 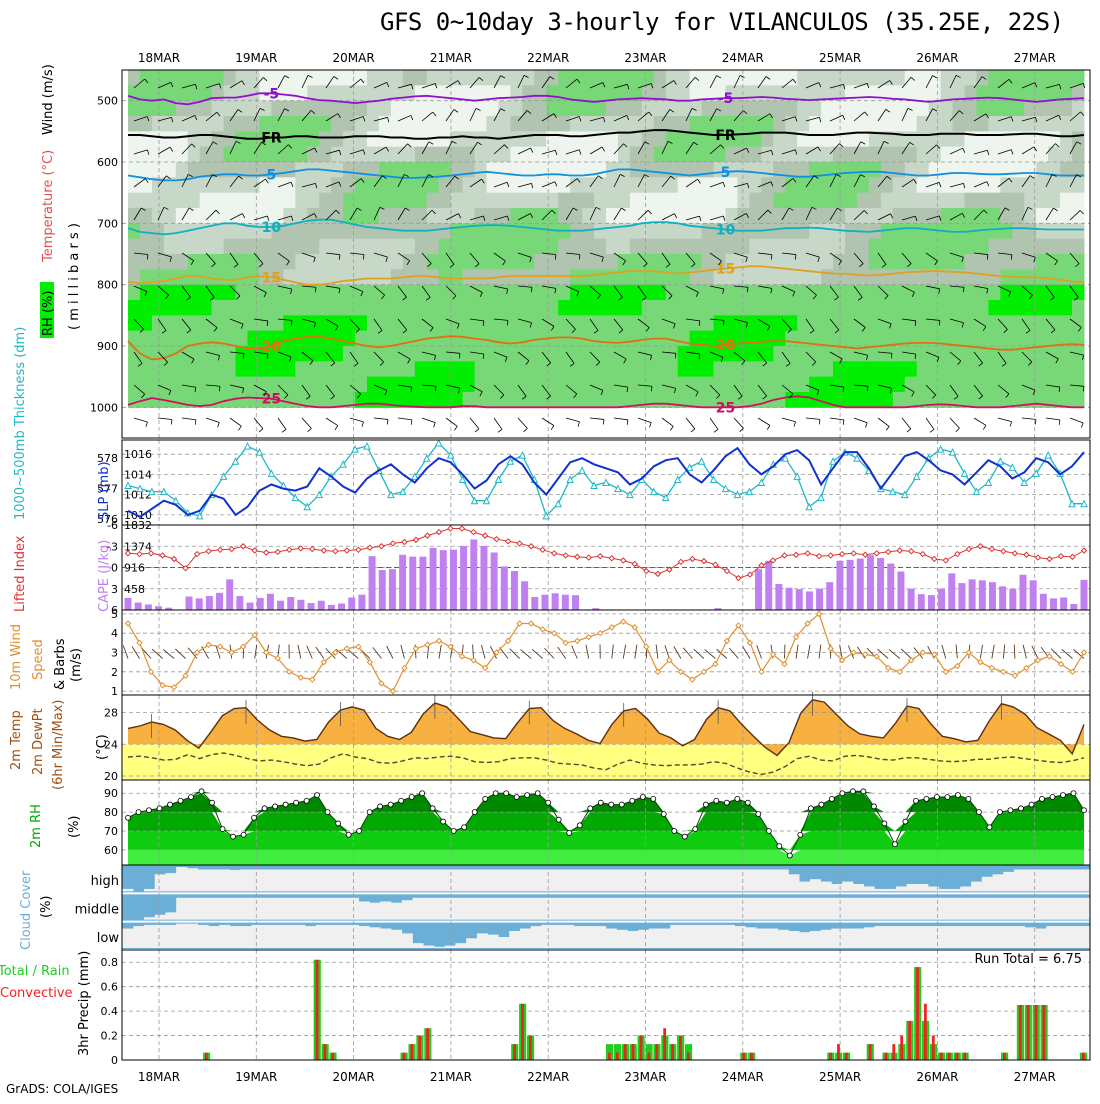 I want to click on cape-tick-label: 458, so click(x=134, y=589).